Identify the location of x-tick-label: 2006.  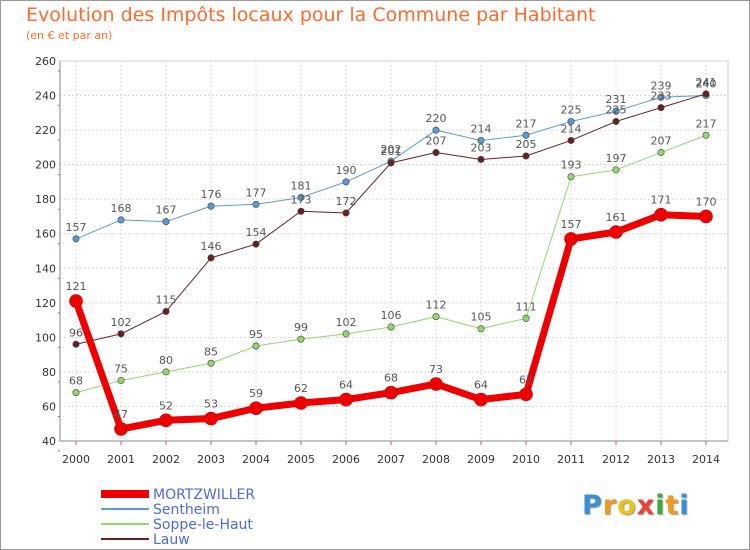
(346, 459).